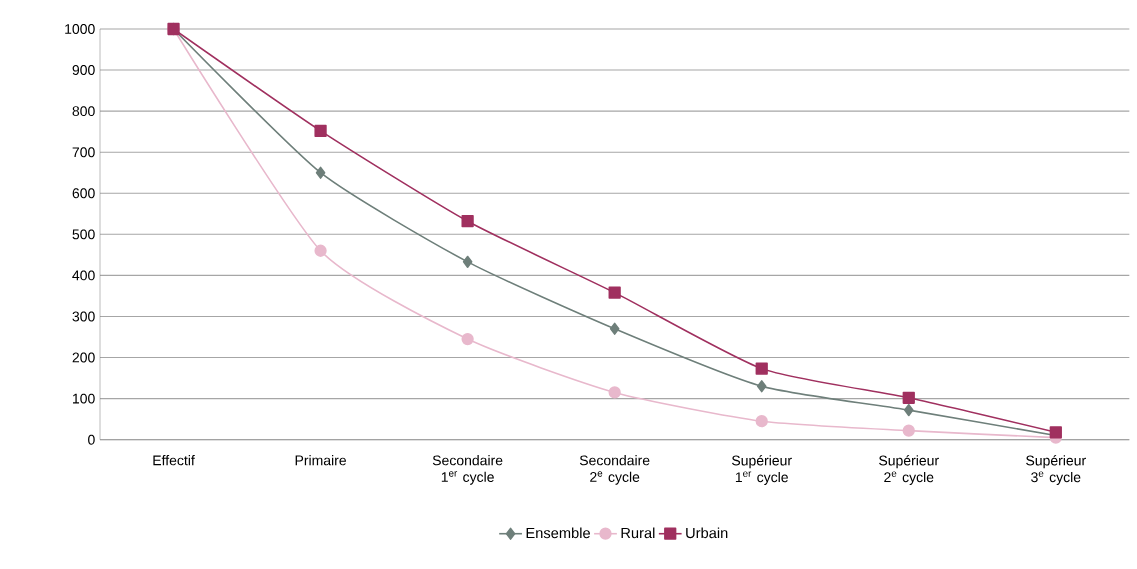  I want to click on x-tick-label: Effectif, so click(174, 460).